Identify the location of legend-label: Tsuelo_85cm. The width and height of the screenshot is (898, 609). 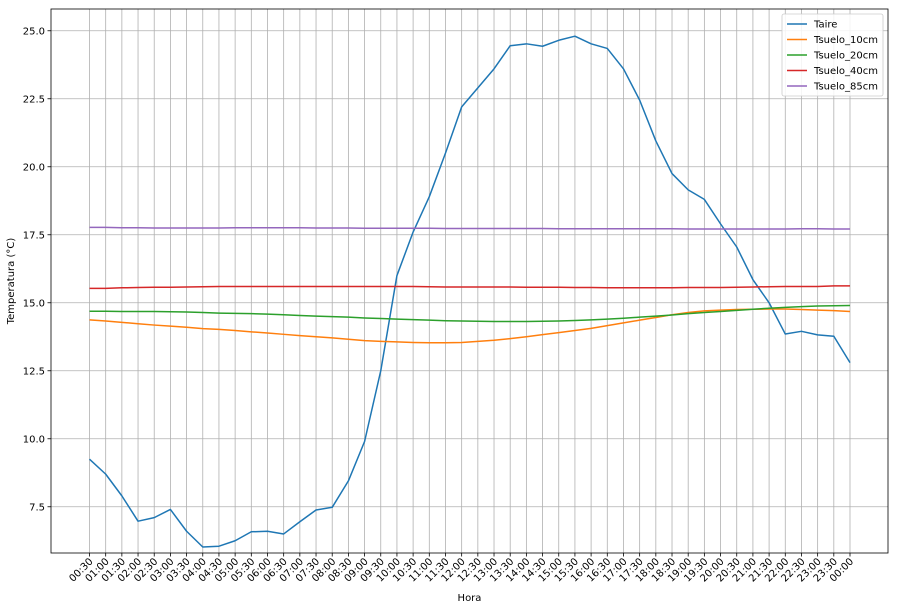
(845, 87).